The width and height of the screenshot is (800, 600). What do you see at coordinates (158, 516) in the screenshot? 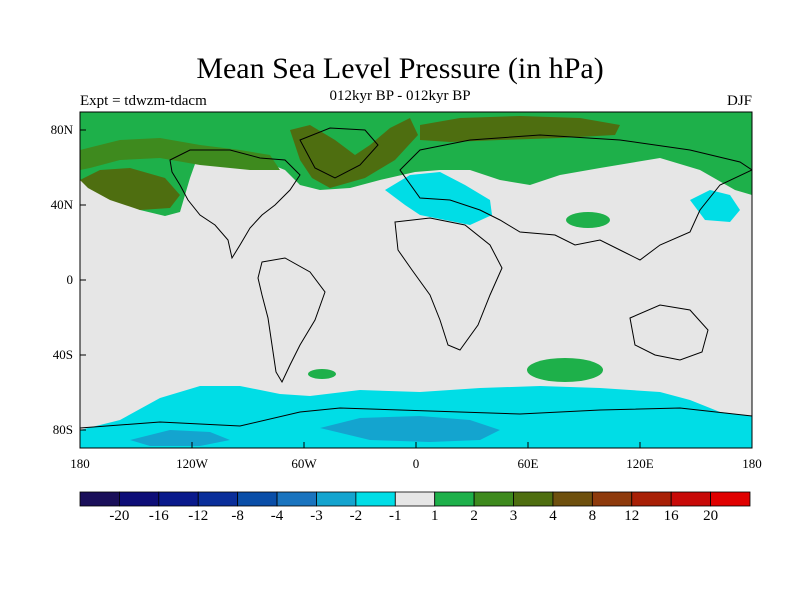
I see `colorbar-tick-label: -16` at bounding box center [158, 516].